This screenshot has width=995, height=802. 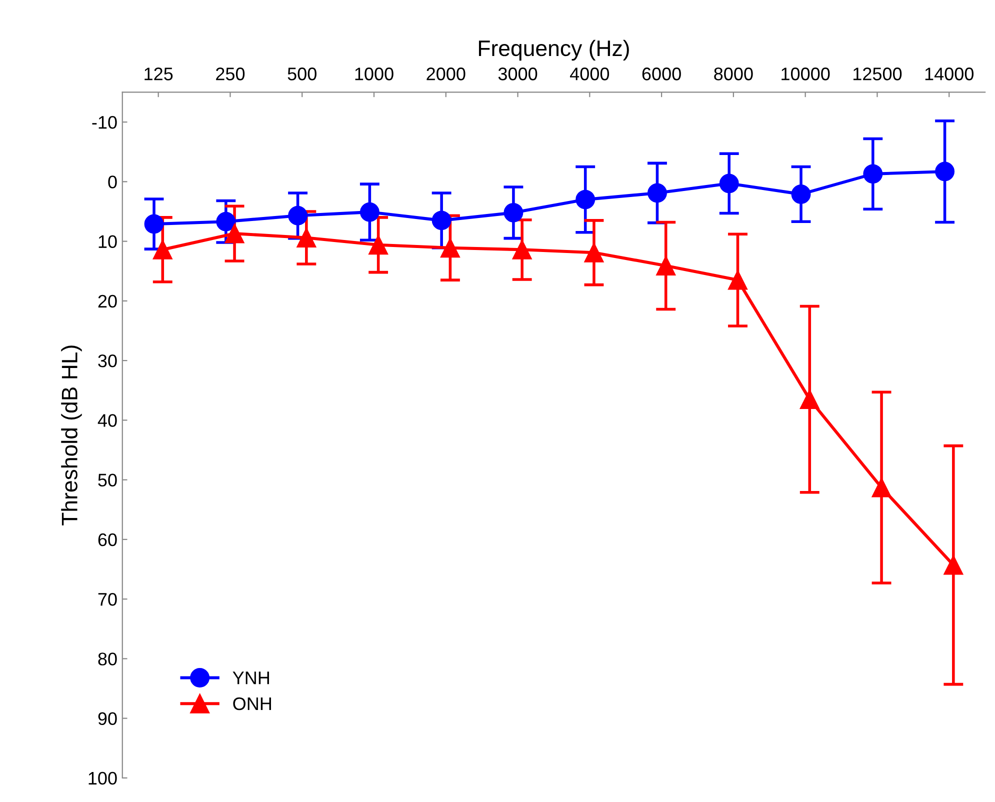 What do you see at coordinates (107, 659) in the screenshot?
I see `y-tick-label: 80` at bounding box center [107, 659].